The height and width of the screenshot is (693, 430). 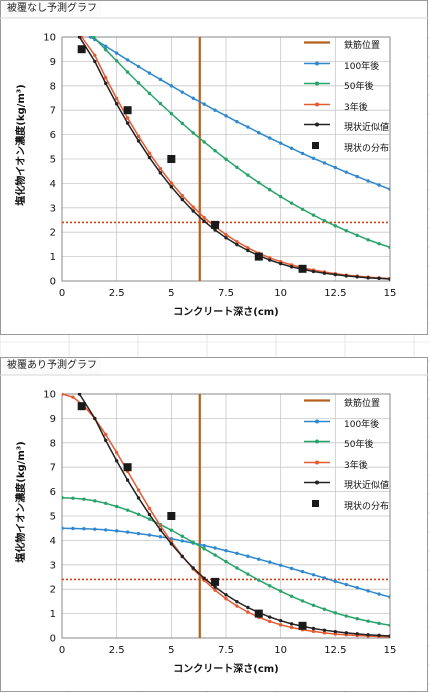 I want to click on legend-marker, so click(x=317, y=462).